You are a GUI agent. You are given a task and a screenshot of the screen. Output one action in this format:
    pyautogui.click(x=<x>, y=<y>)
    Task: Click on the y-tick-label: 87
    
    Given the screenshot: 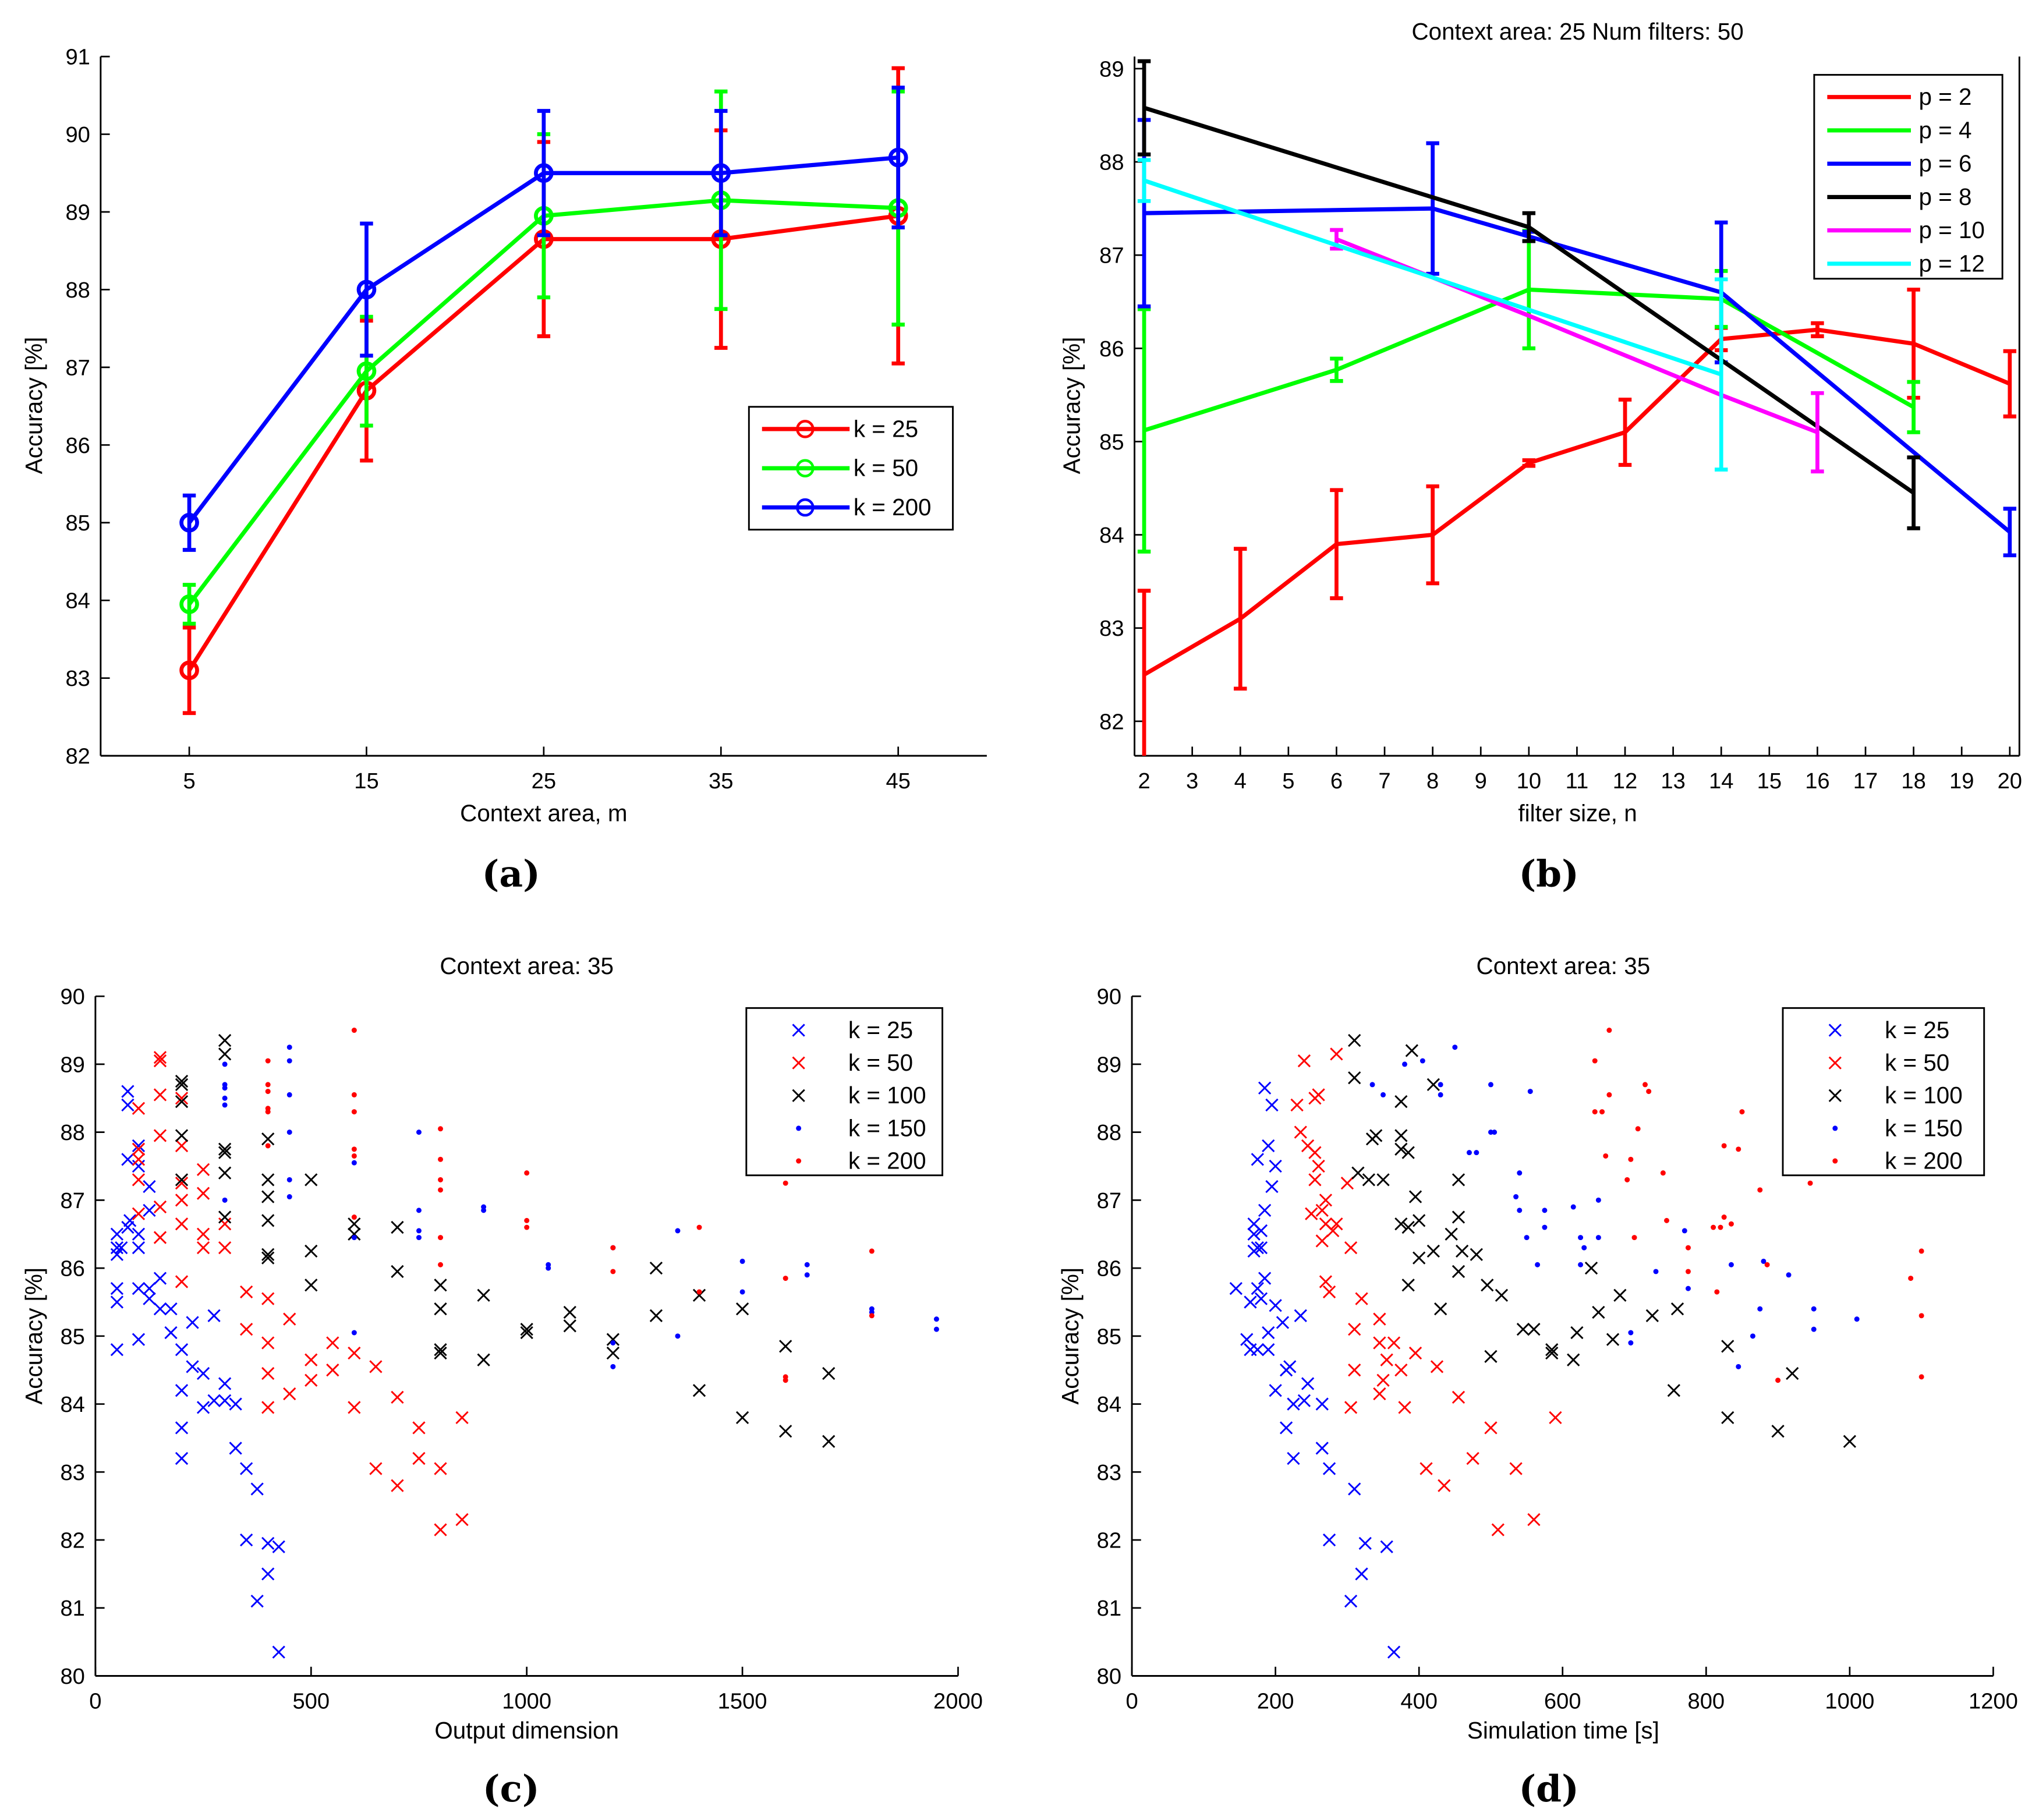 What is the action you would take?
    pyautogui.click(x=72, y=1200)
    